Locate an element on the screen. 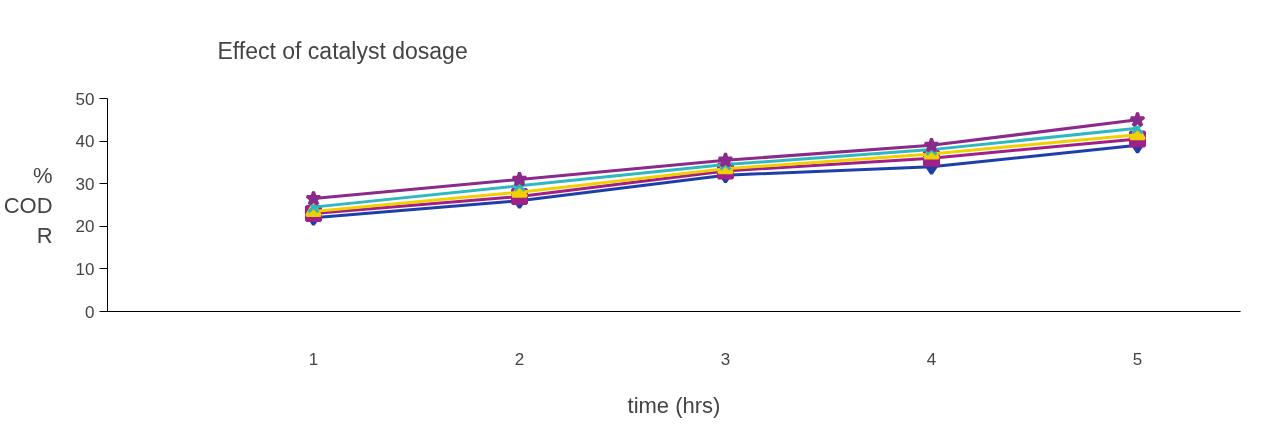 This screenshot has width=1282, height=437. chart-title: Effect of catalyst dosage is located at coordinates (342, 50).